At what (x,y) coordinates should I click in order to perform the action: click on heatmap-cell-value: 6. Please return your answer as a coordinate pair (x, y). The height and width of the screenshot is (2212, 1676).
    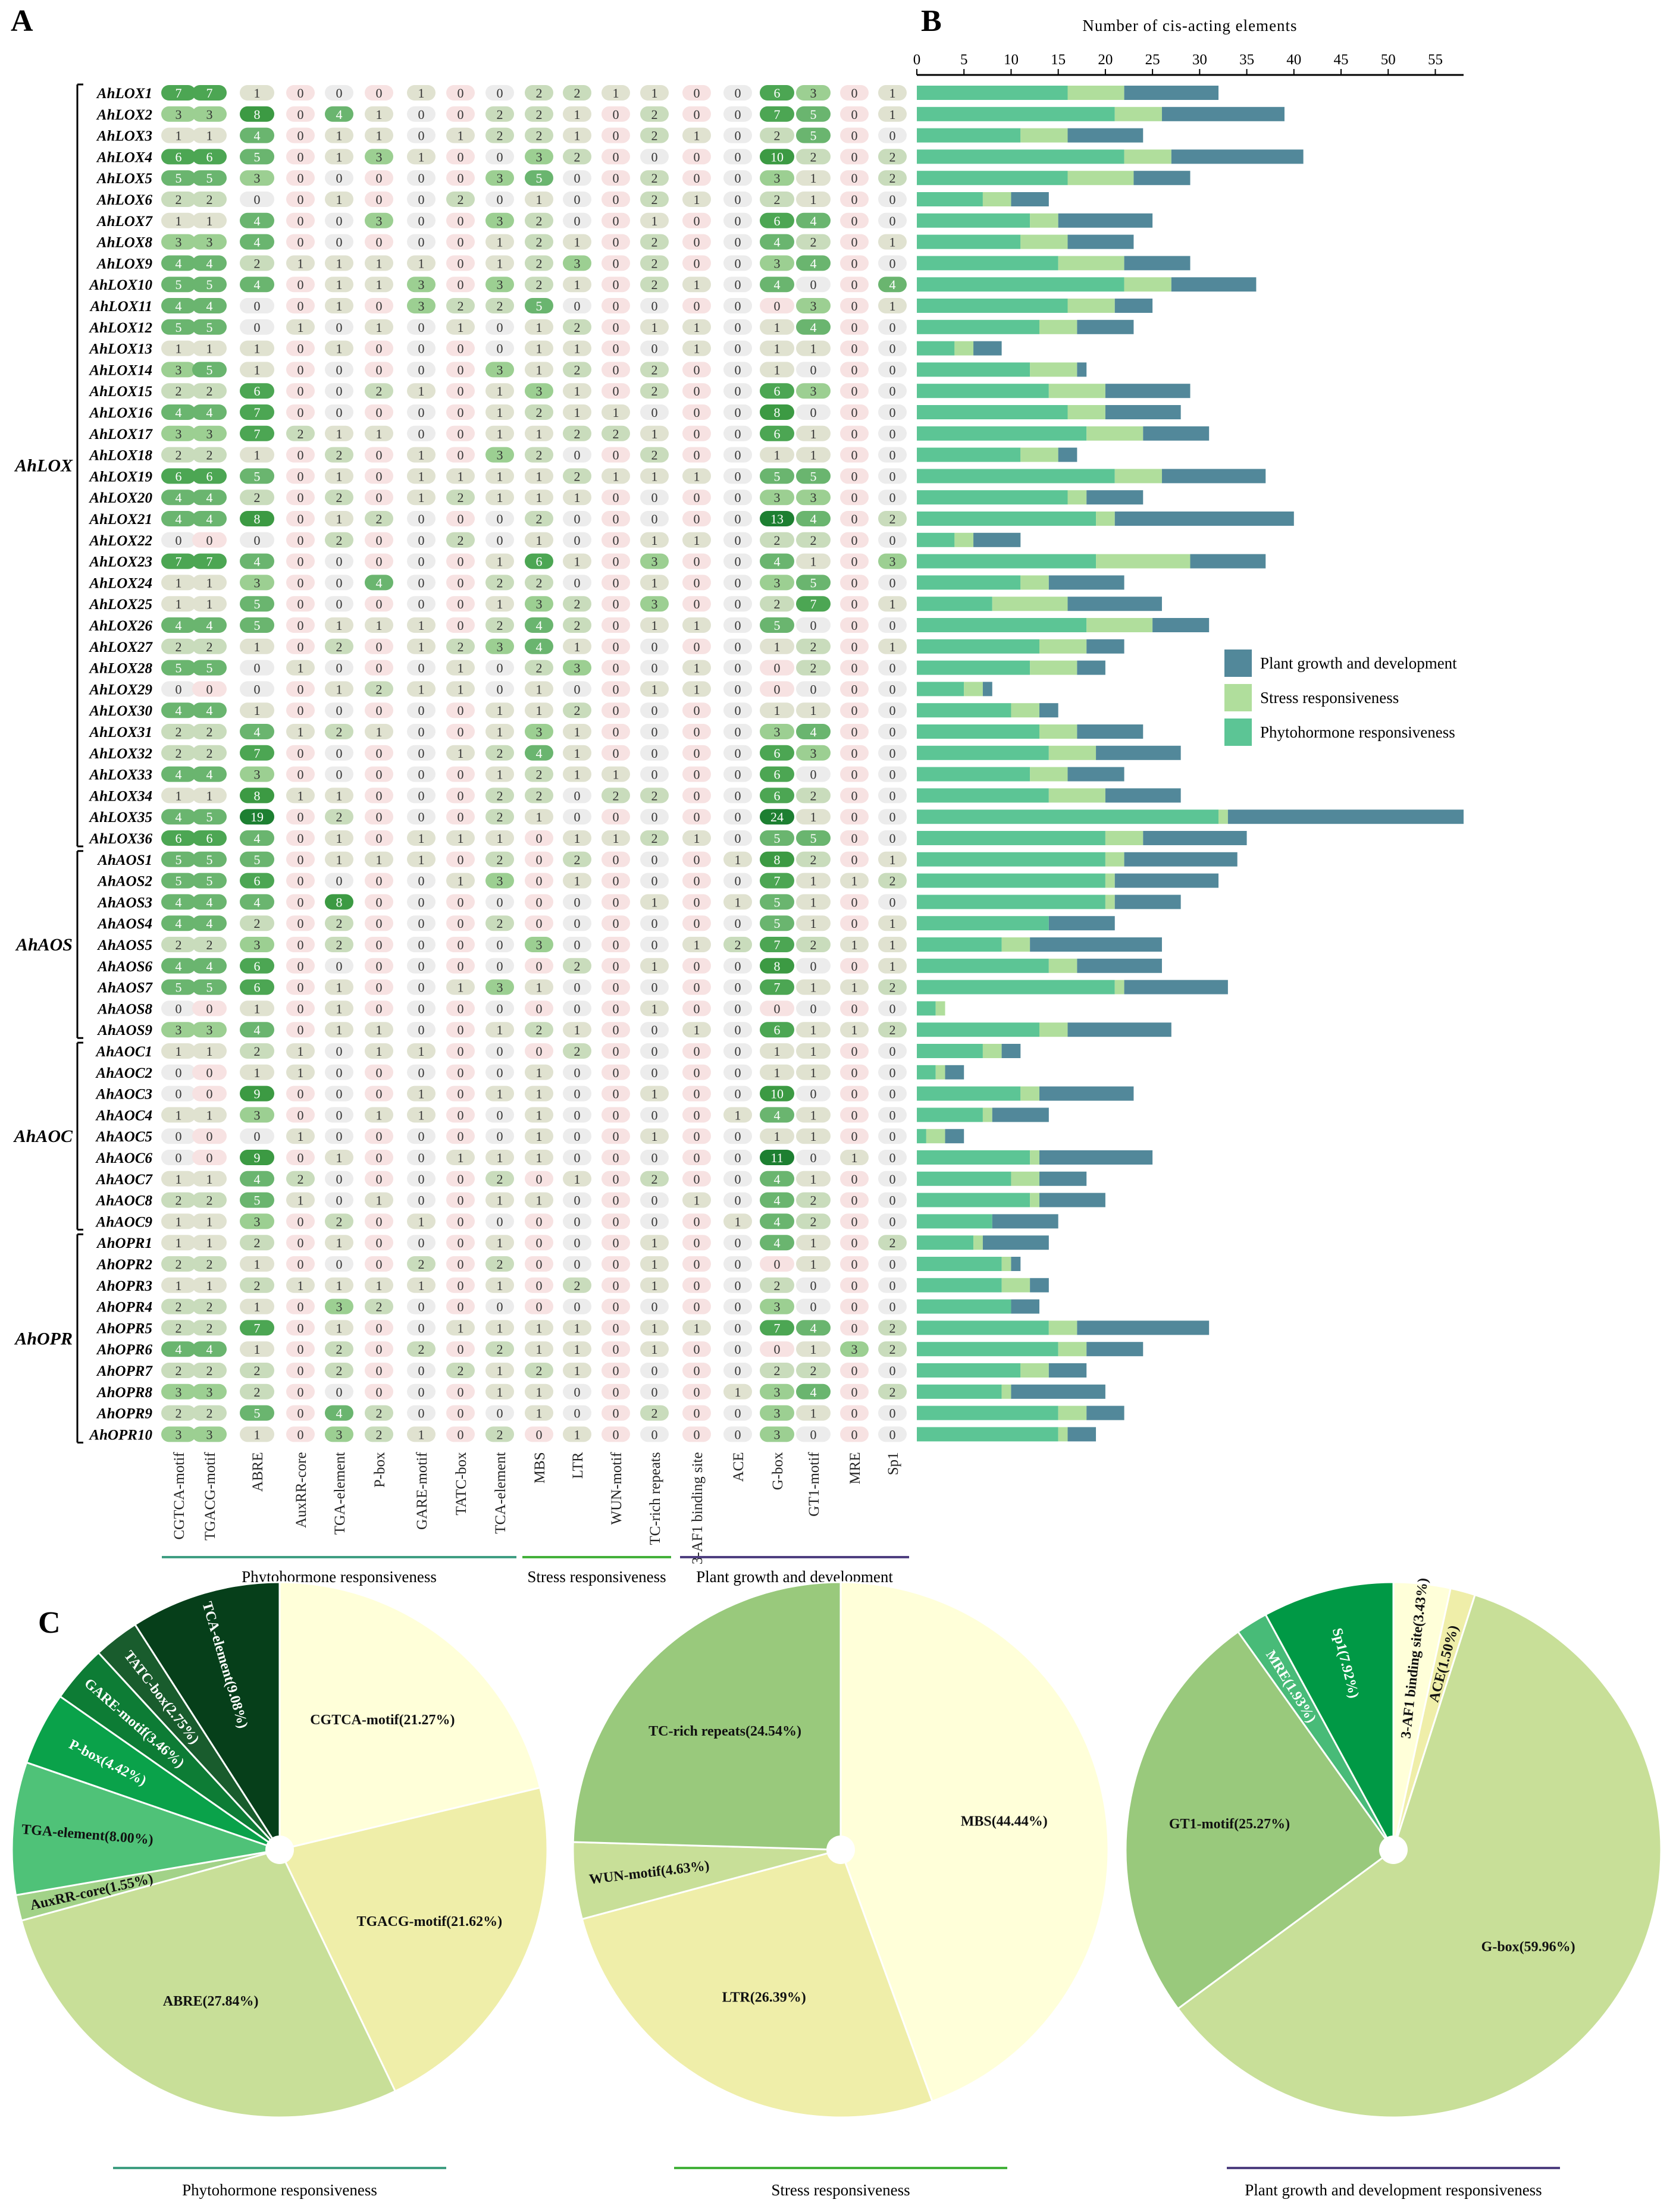
    Looking at the image, I should click on (777, 433).